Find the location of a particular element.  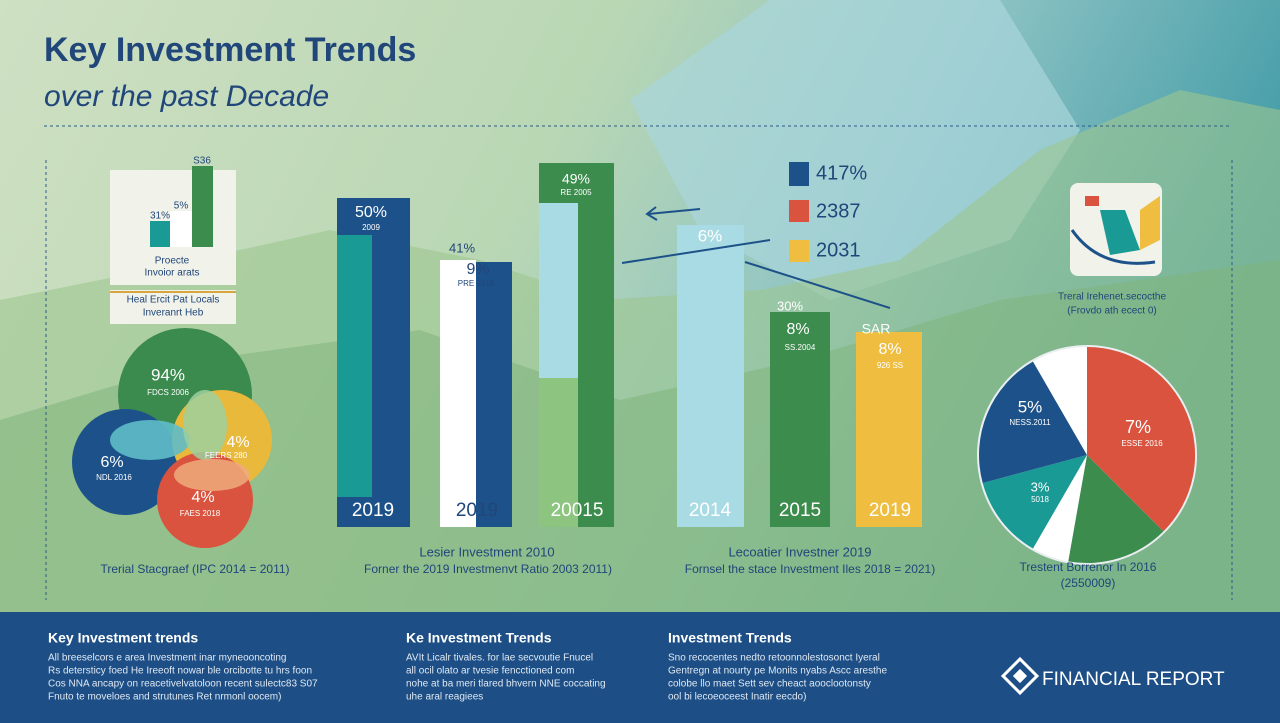

note: Inveranrt Heb is located at coordinates (173, 313).